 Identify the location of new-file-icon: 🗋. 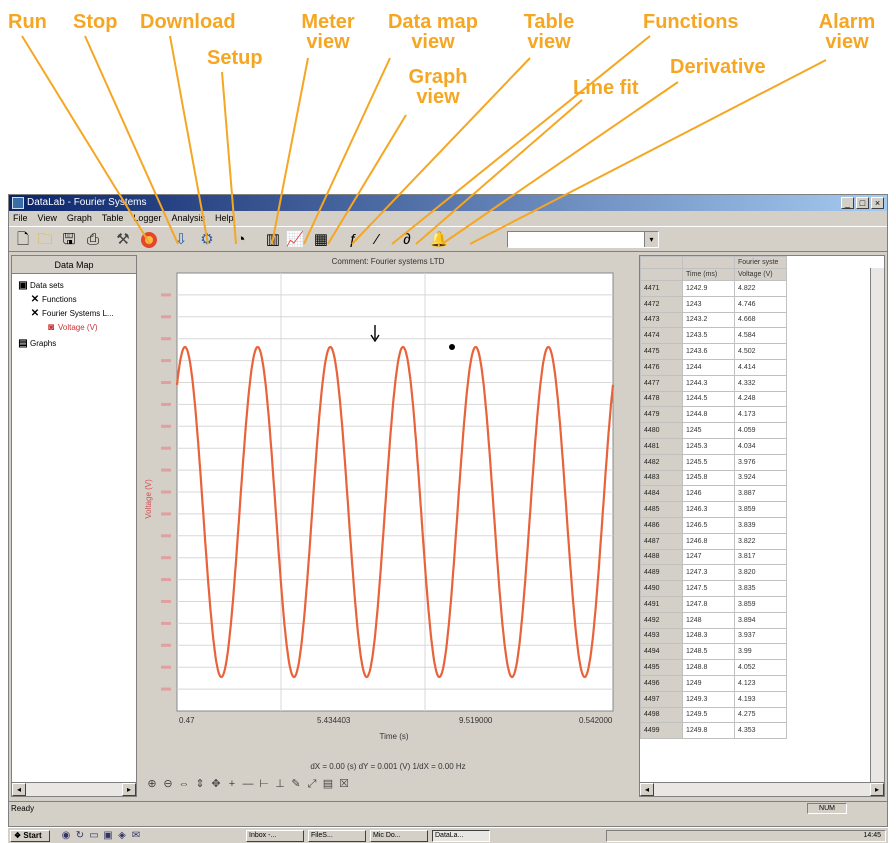
(23, 239).